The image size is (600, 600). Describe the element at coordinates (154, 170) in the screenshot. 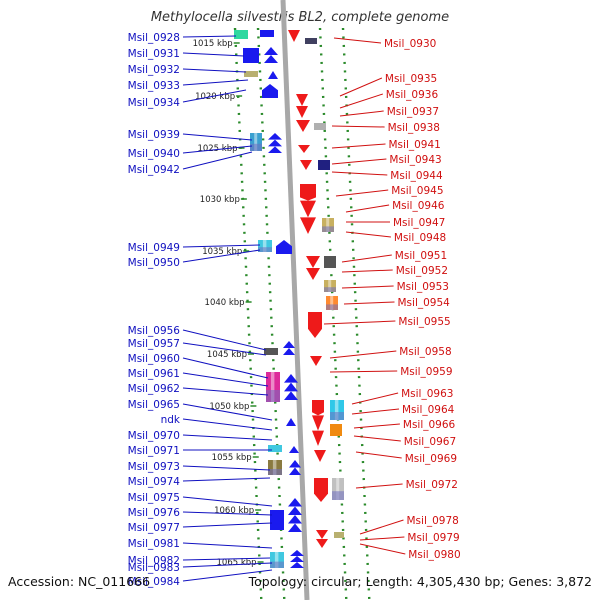

I see `left-gene-label: Msil_0942` at that location.